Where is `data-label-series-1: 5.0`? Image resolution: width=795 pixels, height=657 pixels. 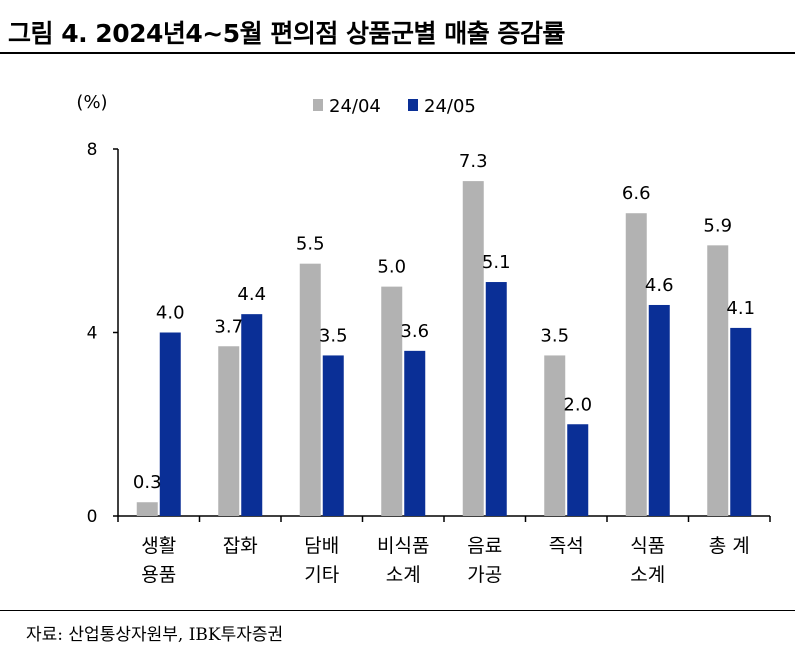 data-label-series-1: 5.0 is located at coordinates (391, 267).